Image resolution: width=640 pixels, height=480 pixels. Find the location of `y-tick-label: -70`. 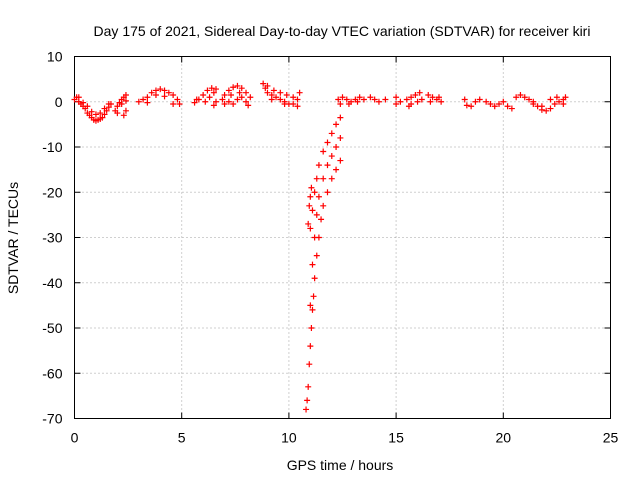

y-tick-label: -70 is located at coordinates (52, 419).